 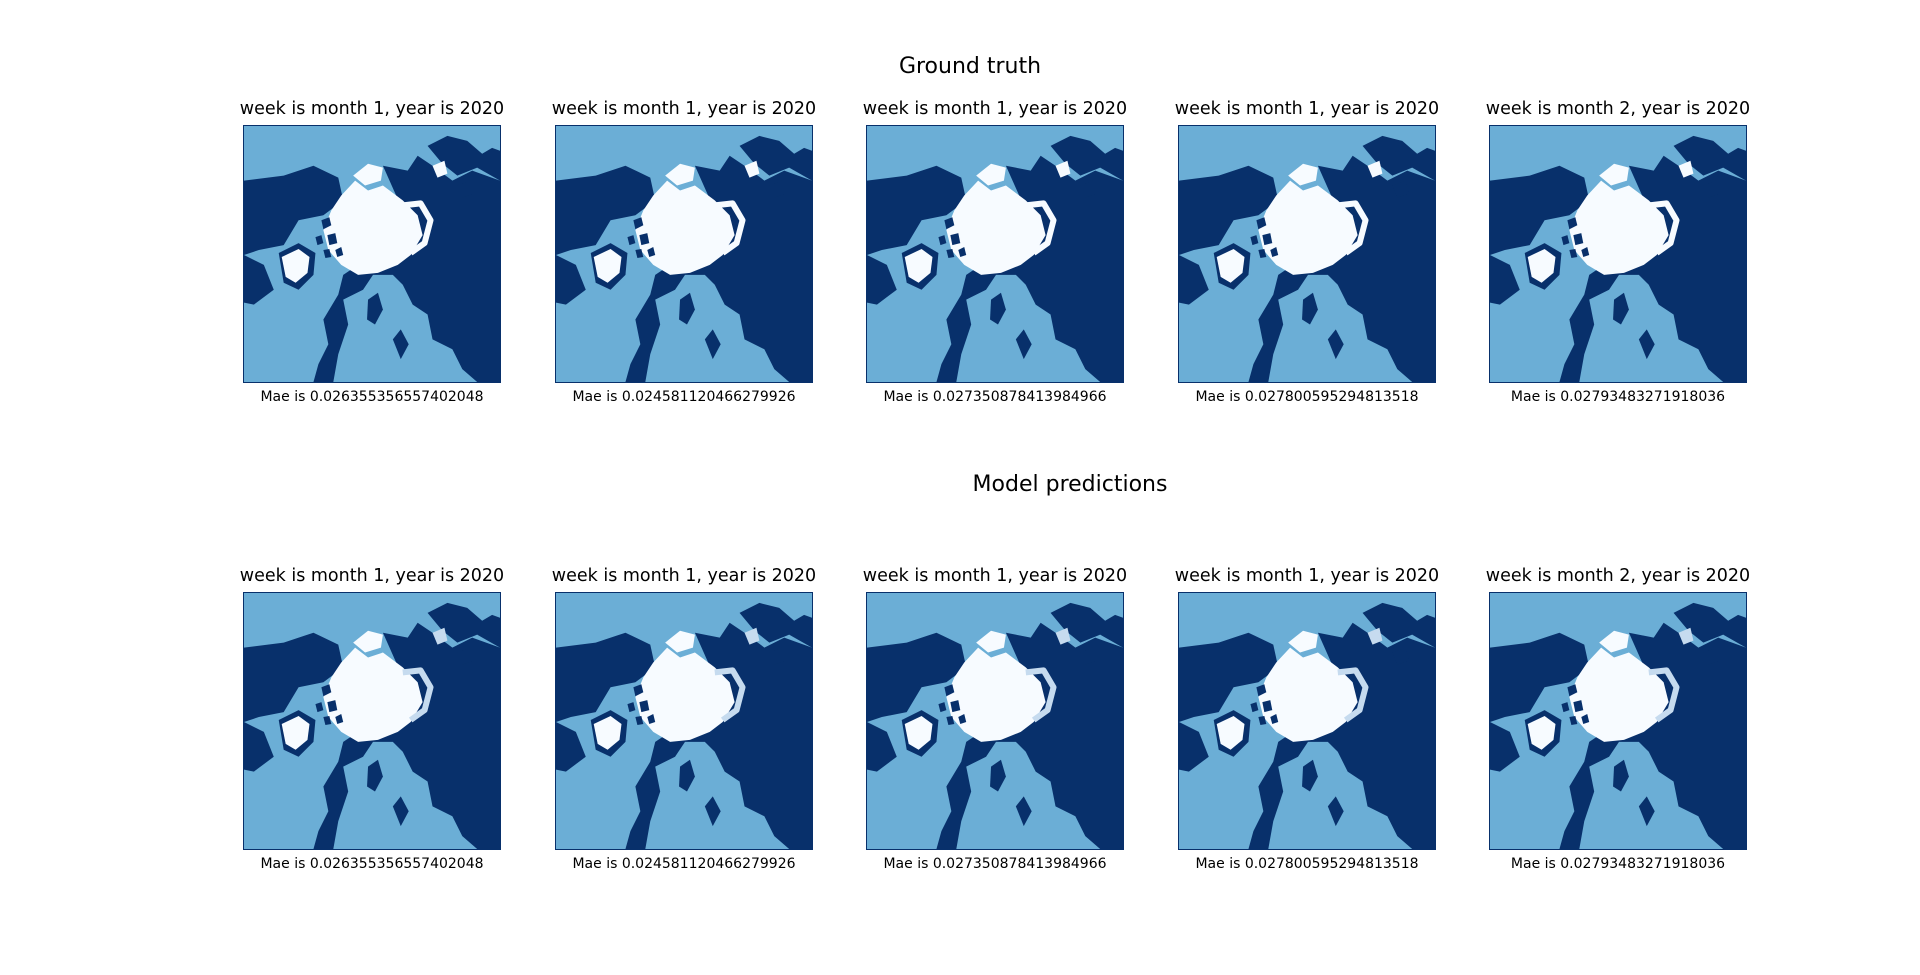 I want to click on ground-truth-title: Ground truth, so click(x=970, y=66).